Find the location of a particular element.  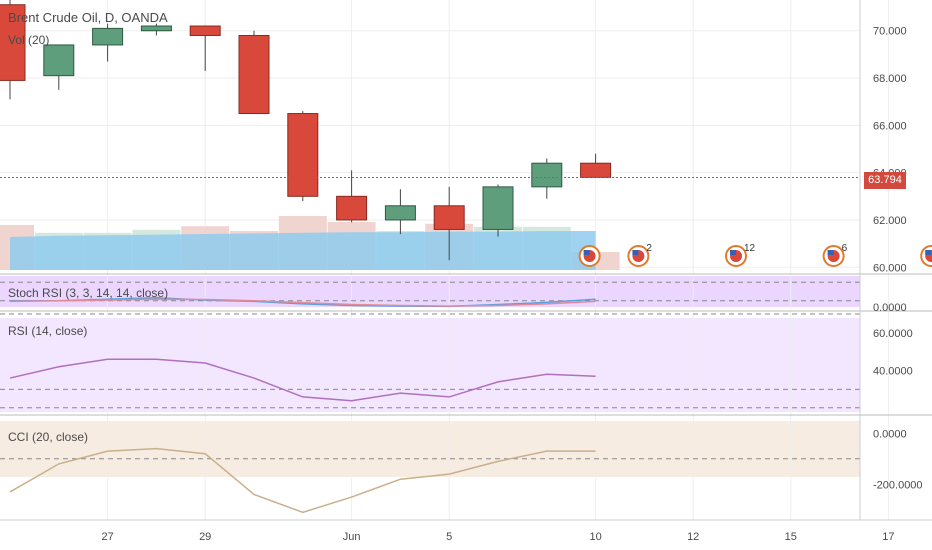

rsi-tick-label: 60.0000 is located at coordinates (893, 334).